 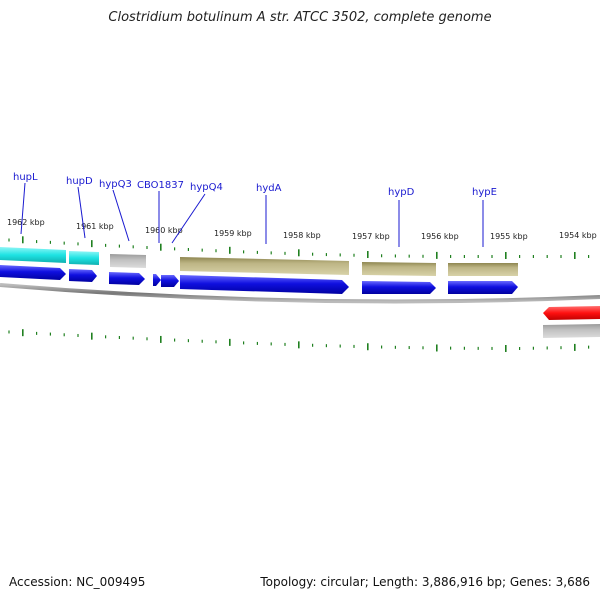 I want to click on upper-tick-marks, so click(x=299, y=247).